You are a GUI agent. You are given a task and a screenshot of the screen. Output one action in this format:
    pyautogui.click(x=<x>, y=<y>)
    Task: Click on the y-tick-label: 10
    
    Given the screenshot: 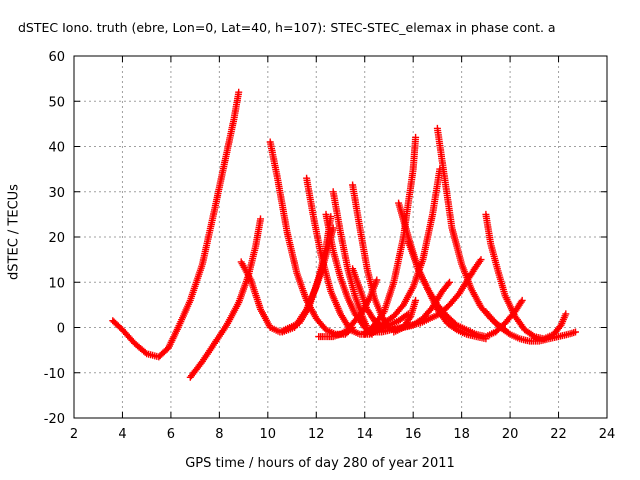 What is the action you would take?
    pyautogui.click(x=56, y=283)
    